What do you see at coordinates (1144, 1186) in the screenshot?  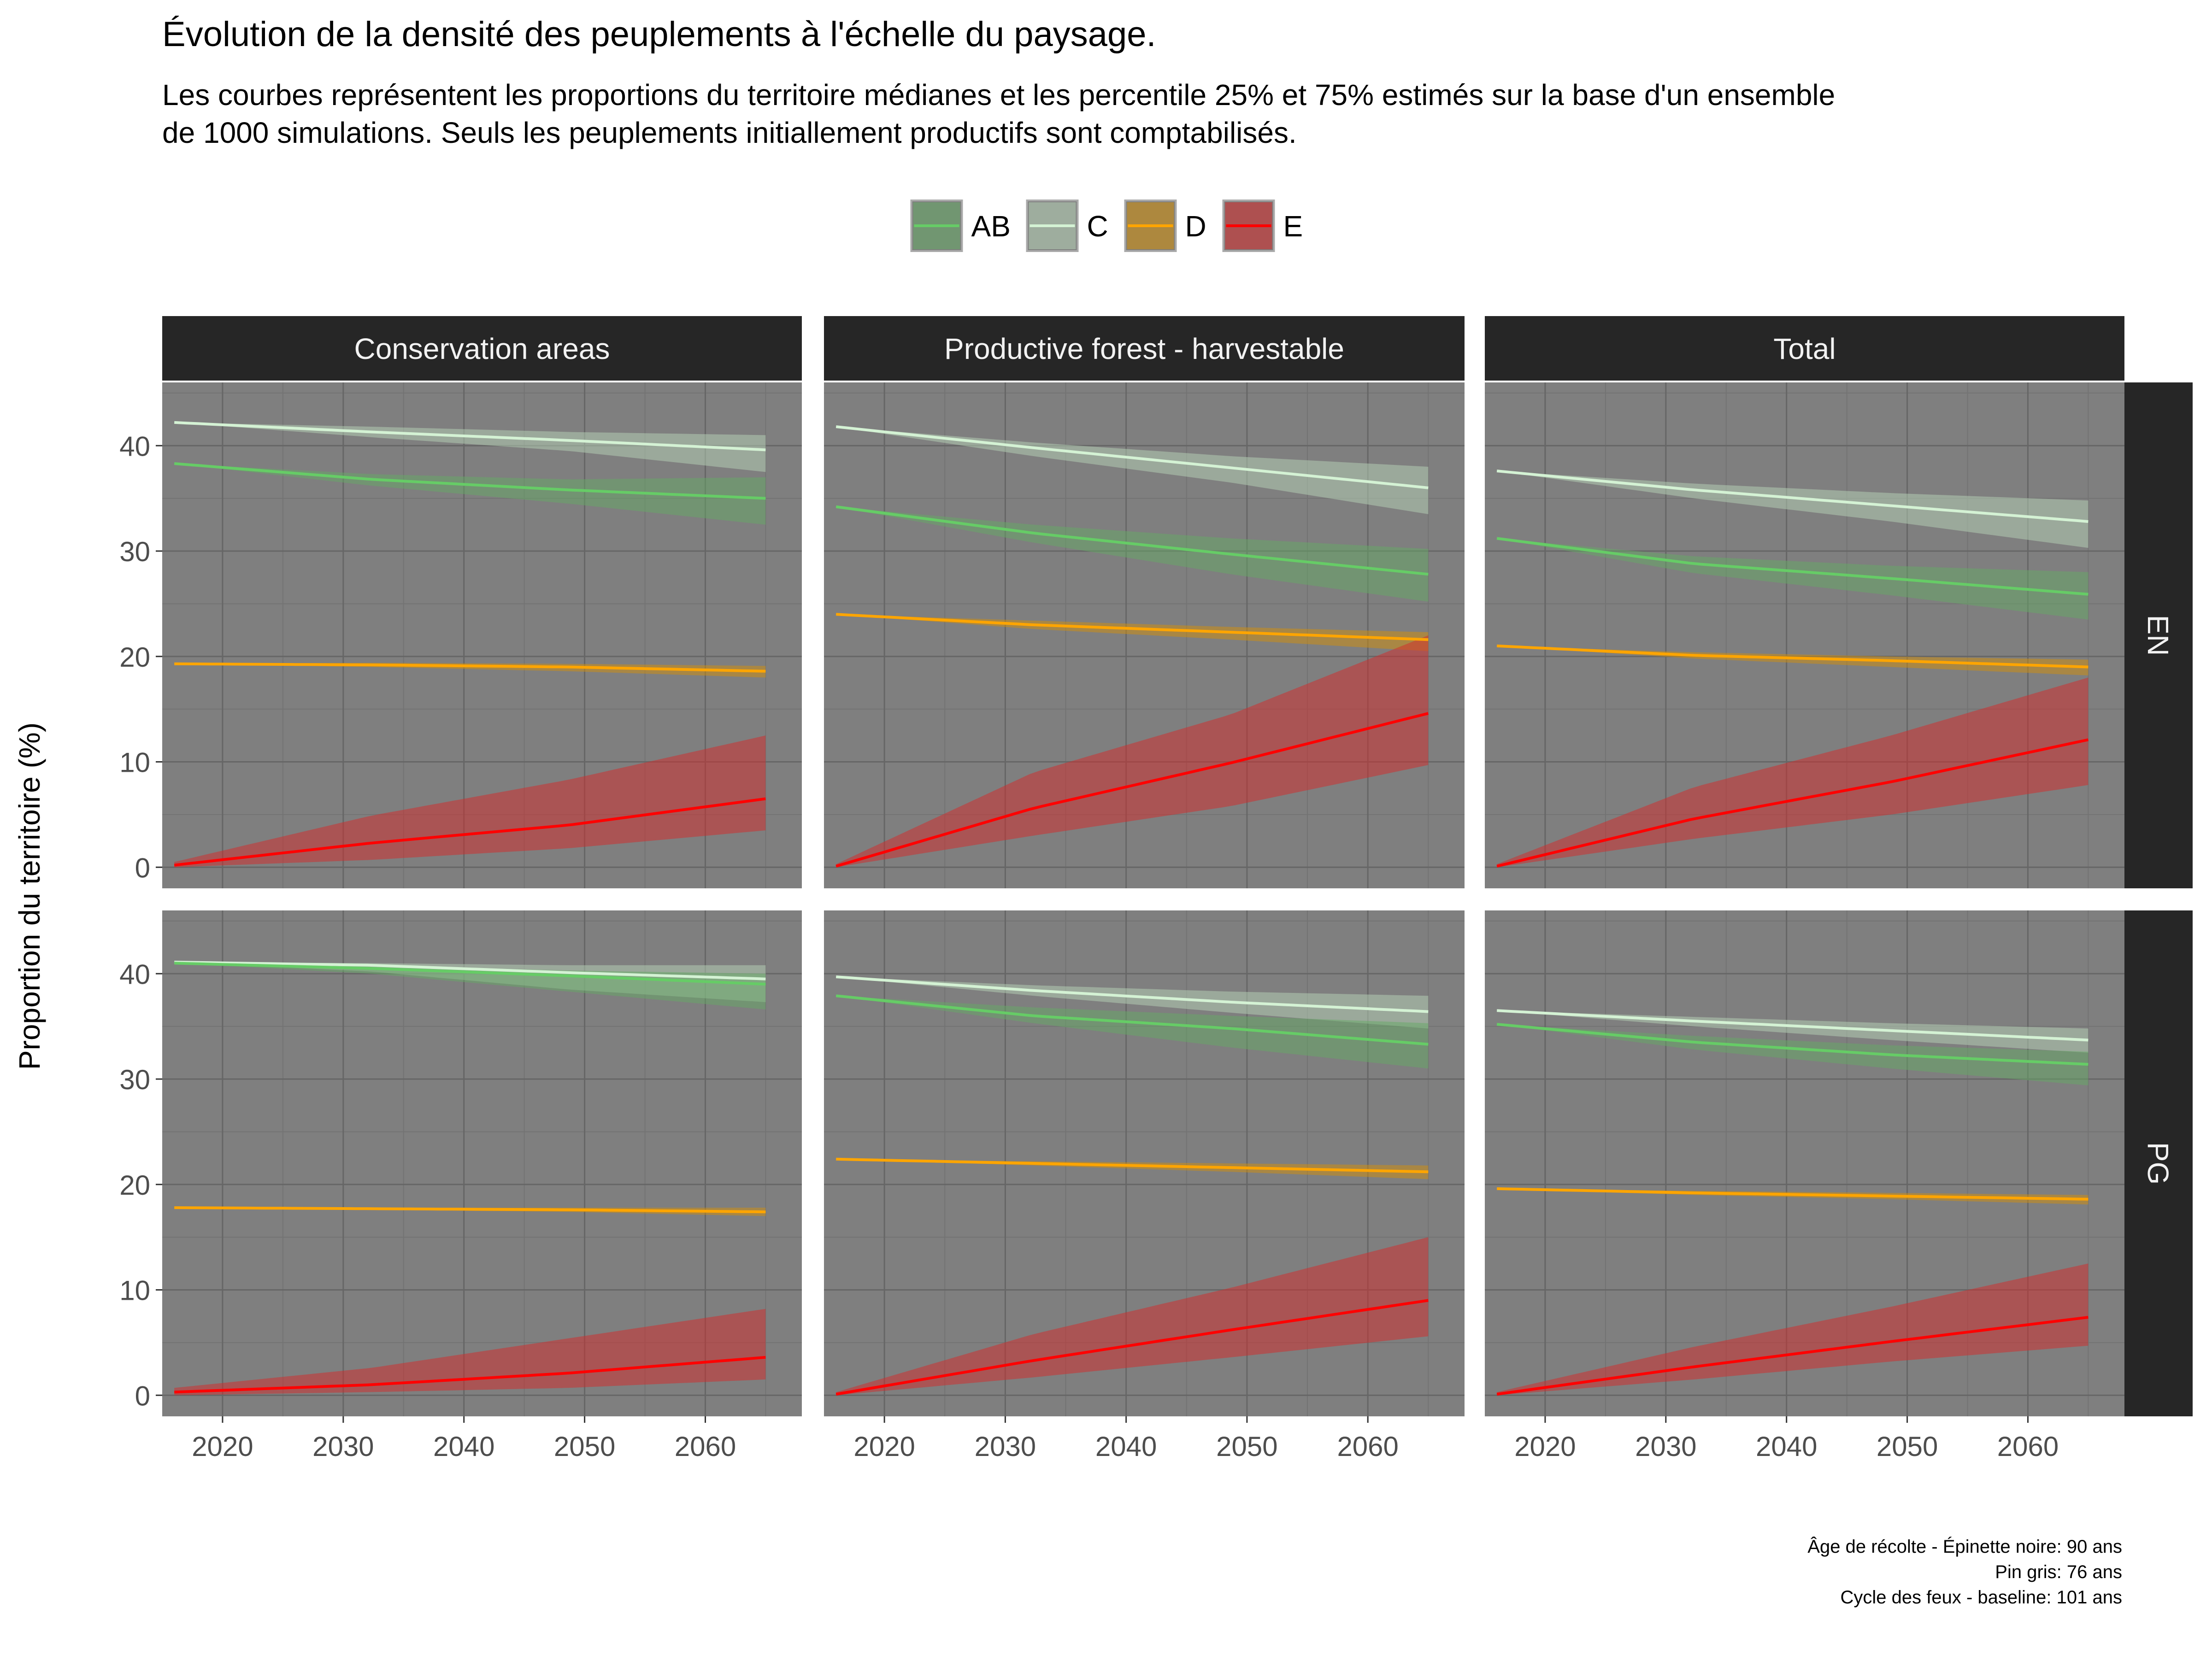 I see `panel-pg-productive-forest-harvestable: 2020 2030 2040 2050 2060` at bounding box center [1144, 1186].